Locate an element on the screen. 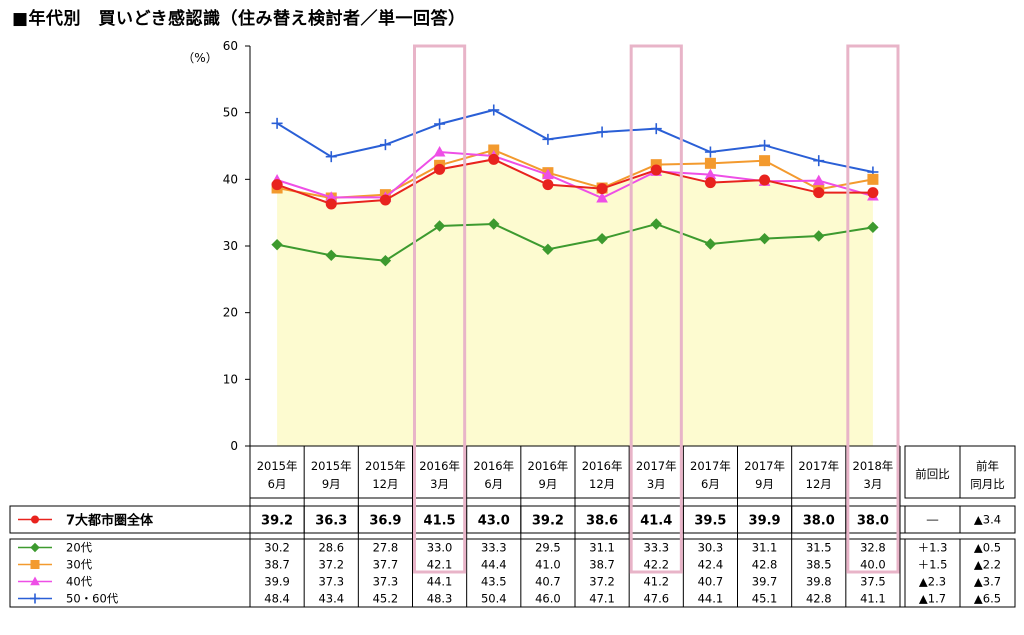 The width and height of the screenshot is (1024, 635). data-label: 42.8 is located at coordinates (765, 565).